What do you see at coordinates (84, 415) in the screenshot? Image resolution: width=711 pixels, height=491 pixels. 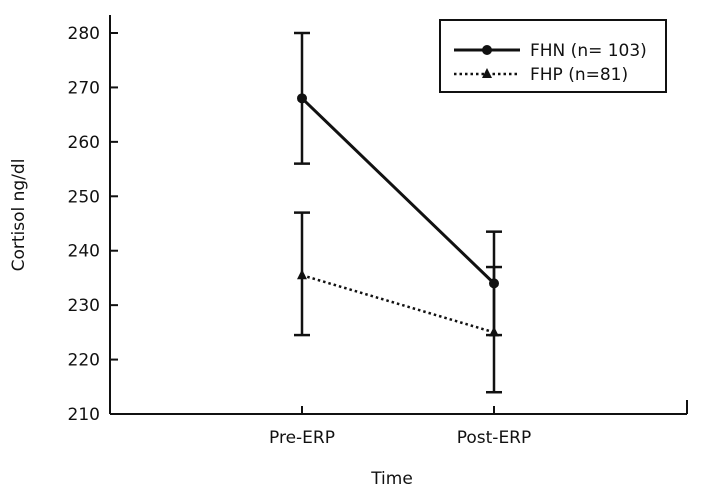 I see `y-tick-label: 210` at bounding box center [84, 415].